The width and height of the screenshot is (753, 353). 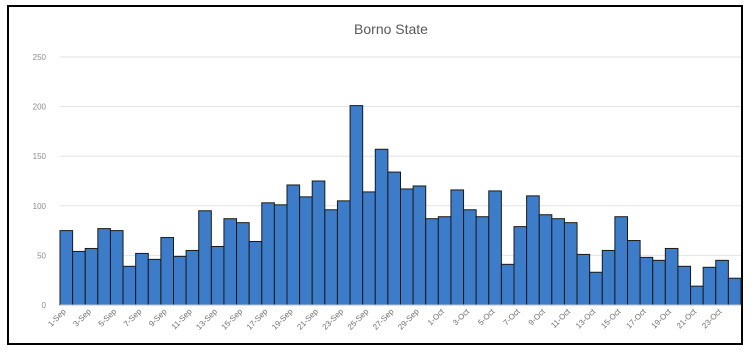 I want to click on x-tick-label: 1-Sep, so click(x=57, y=318).